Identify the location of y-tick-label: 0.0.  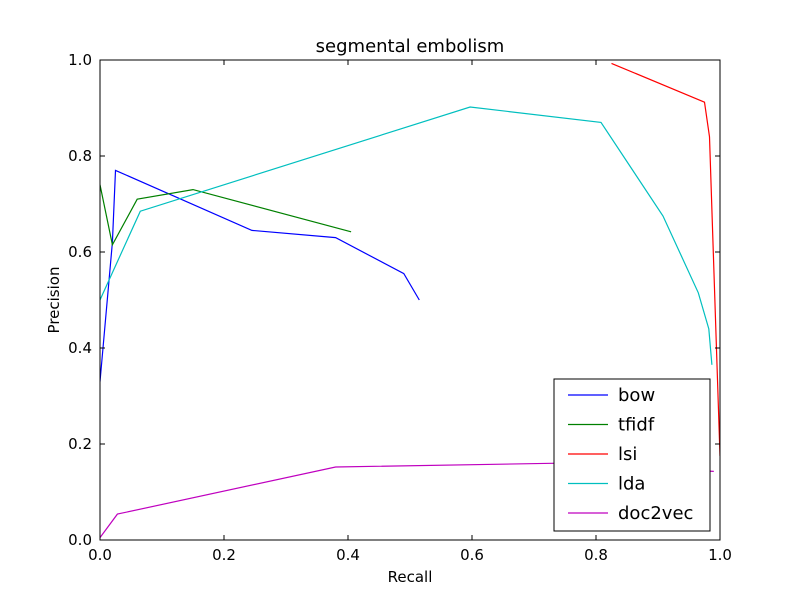
(80, 540).